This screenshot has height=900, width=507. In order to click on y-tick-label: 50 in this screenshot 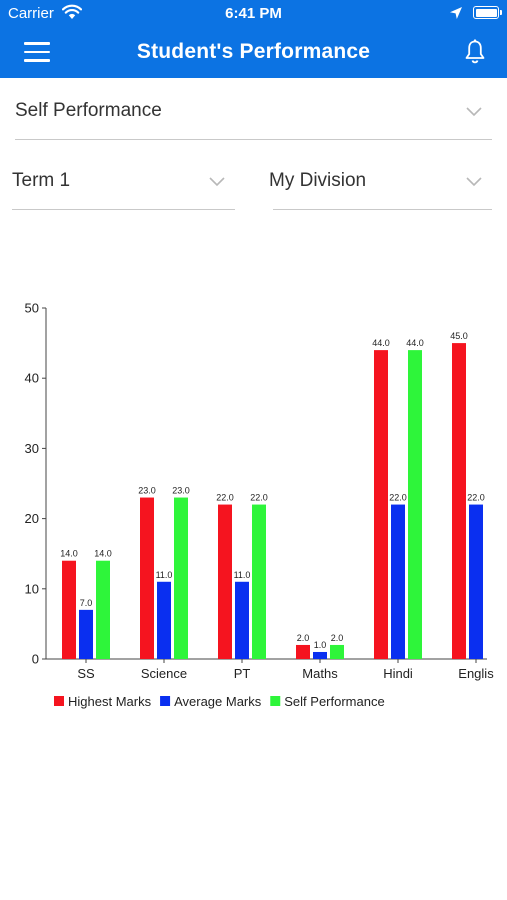, I will do `click(32, 308)`.